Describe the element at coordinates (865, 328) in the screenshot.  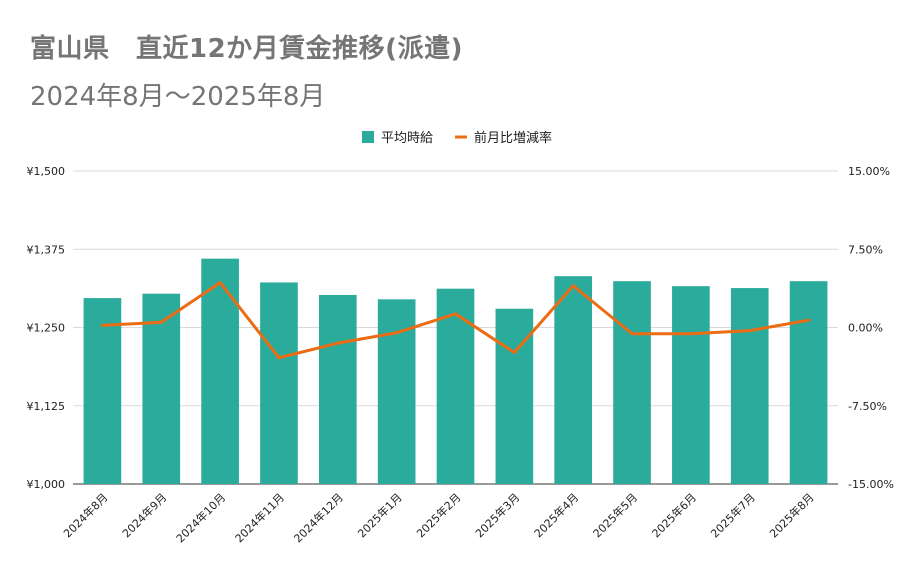
I see `right-tick-label: 0.00%` at that location.